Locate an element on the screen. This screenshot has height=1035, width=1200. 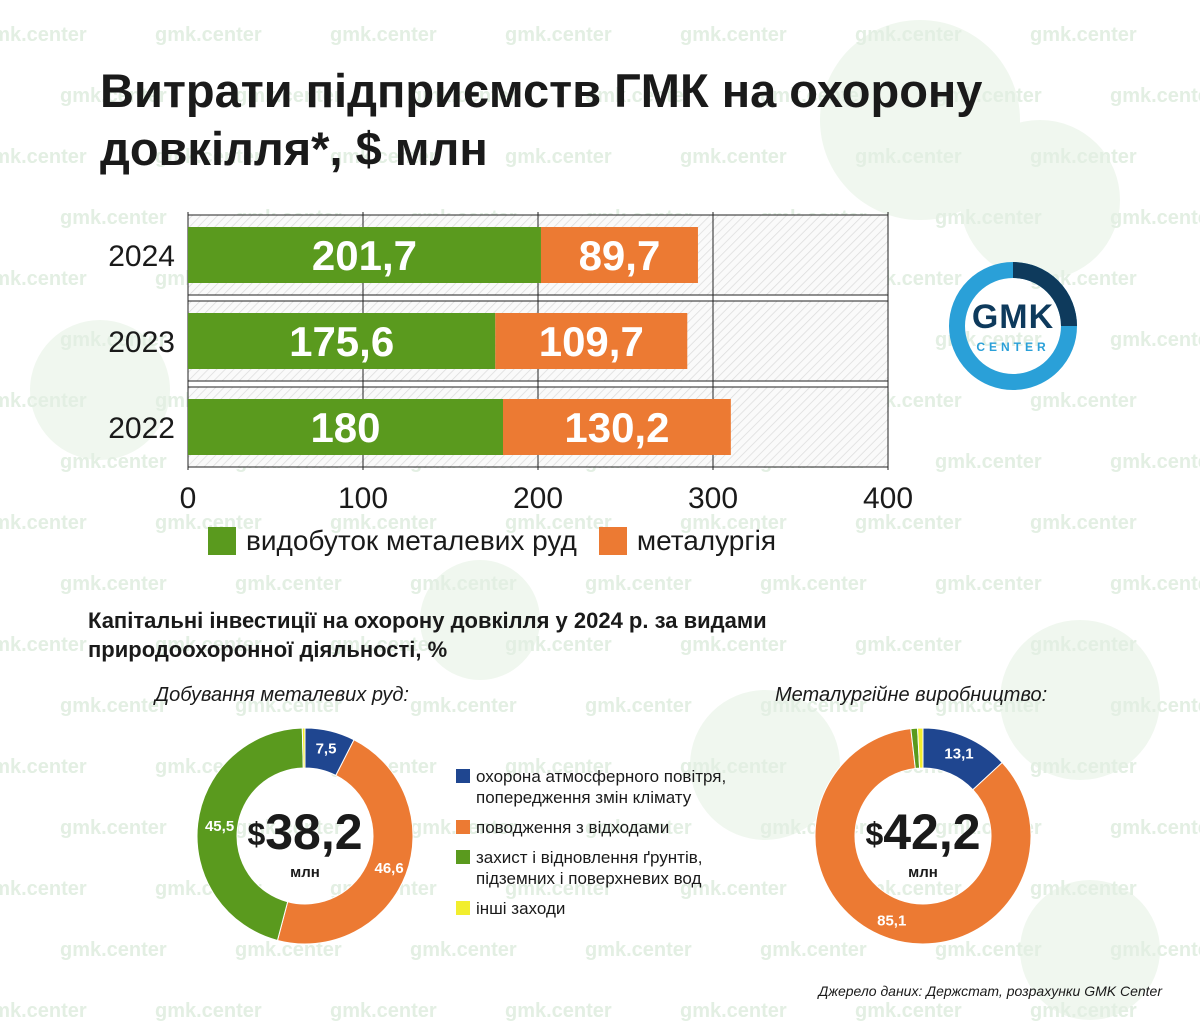
bar-legend: видобуток металевих руд металургія is located at coordinates (503, 541).